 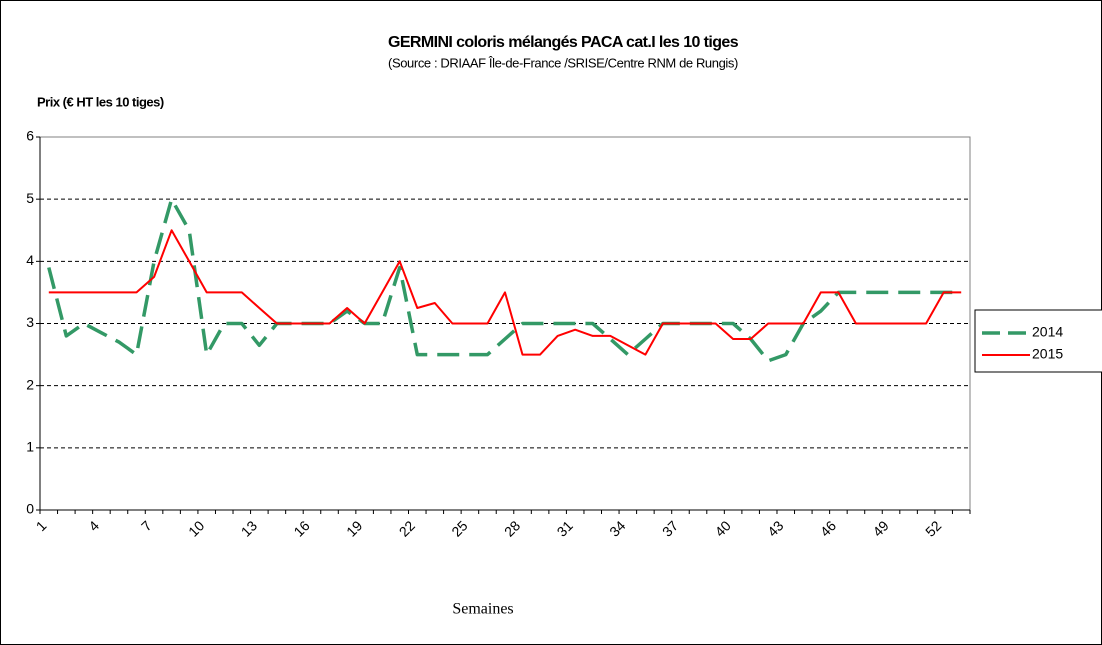 I want to click on y-axis-label: Prix (€ HT les 10 tiges), so click(x=100, y=101).